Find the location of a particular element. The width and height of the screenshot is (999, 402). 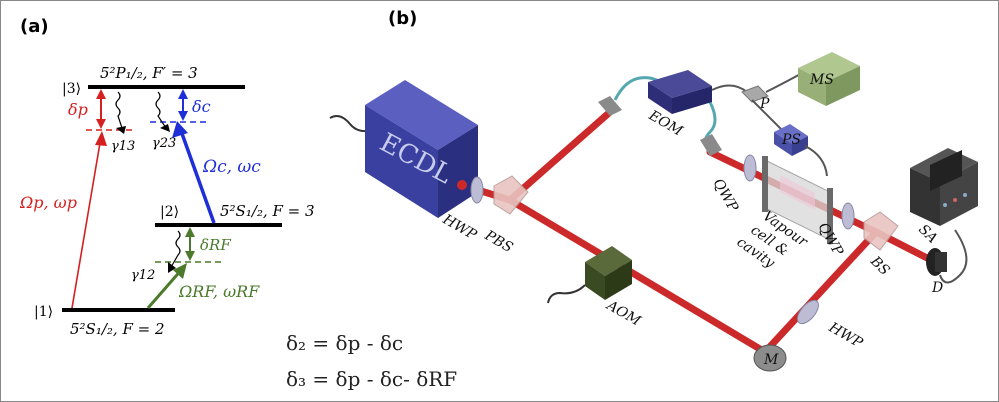

sa-label: SA is located at coordinates (927, 234).